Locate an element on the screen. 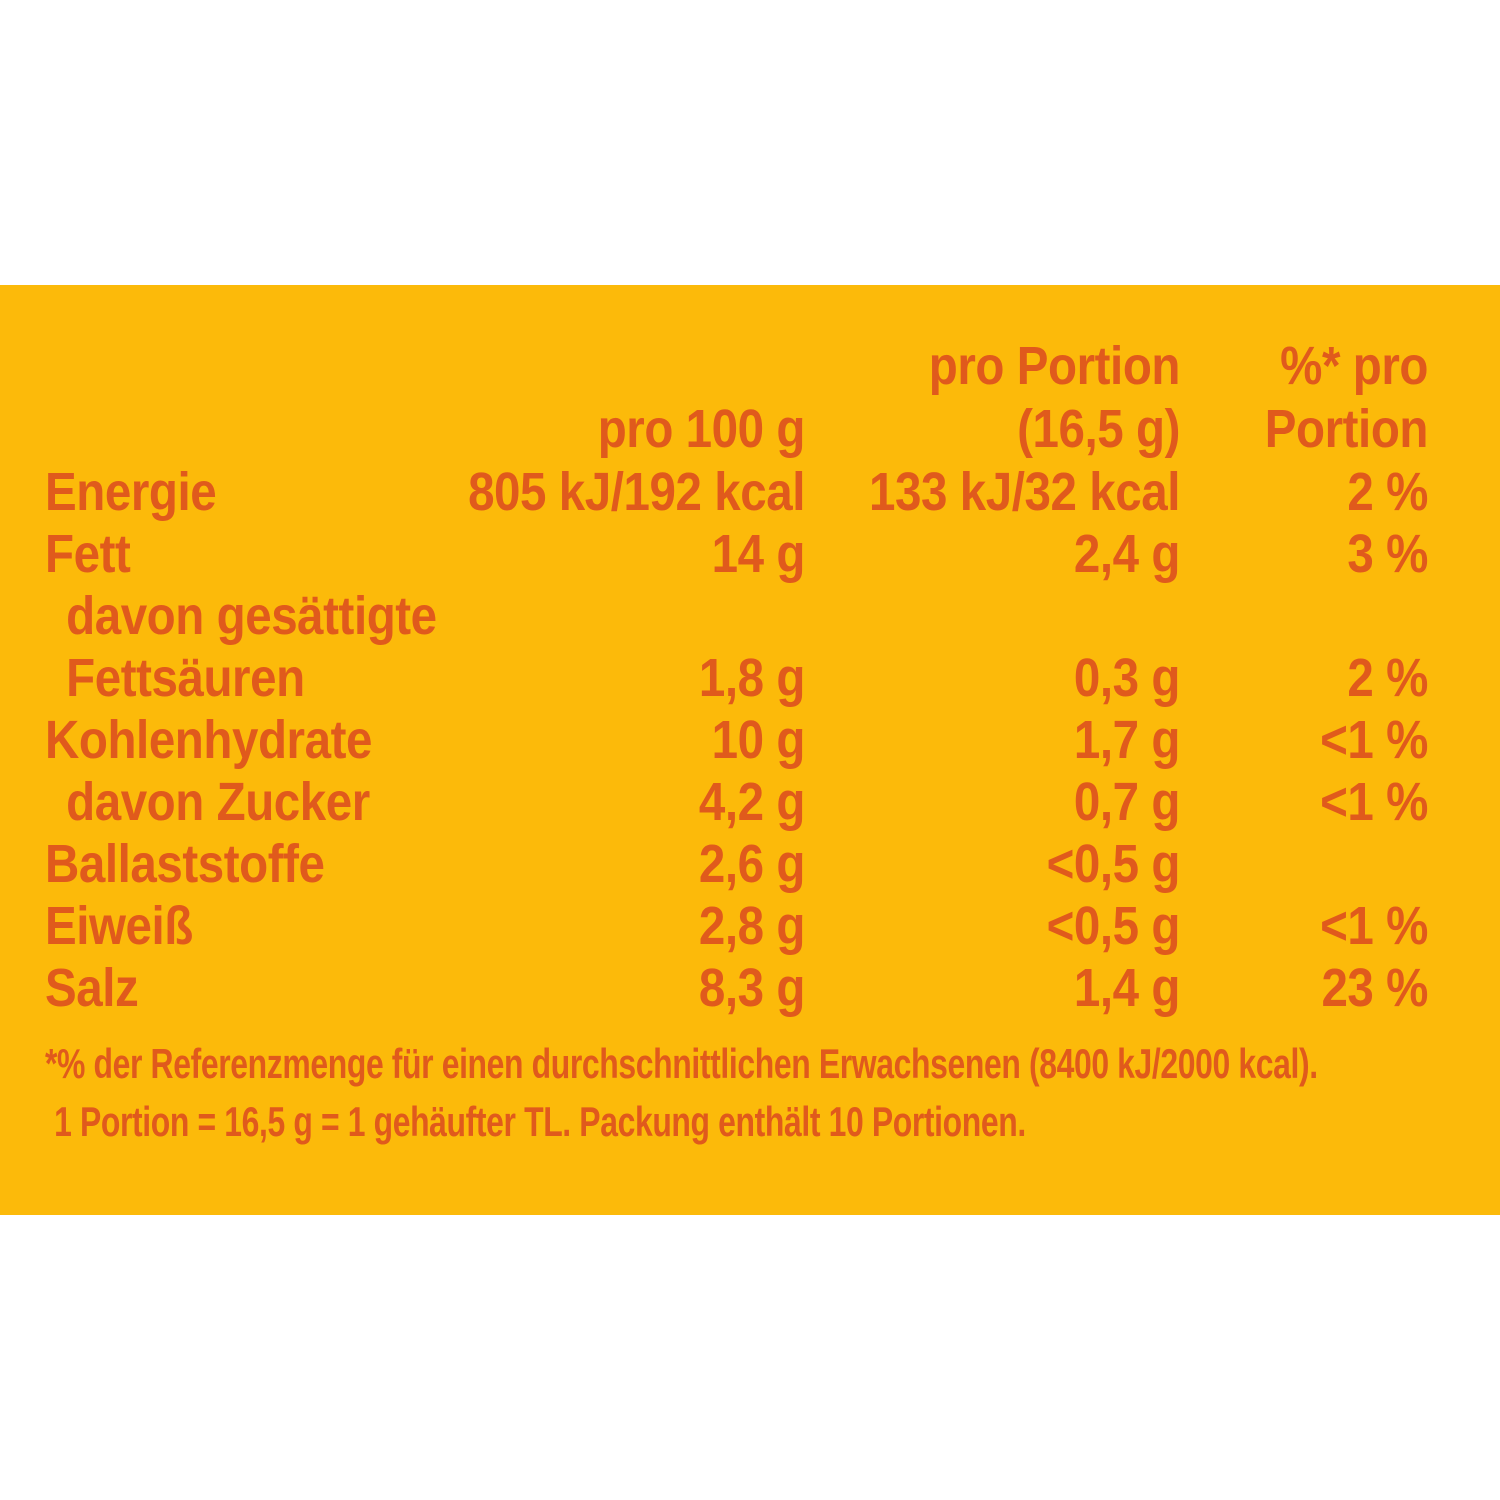  table-row-zucker: davon Zucker 4,2 g 0,7 g <1 % is located at coordinates (736, 802).